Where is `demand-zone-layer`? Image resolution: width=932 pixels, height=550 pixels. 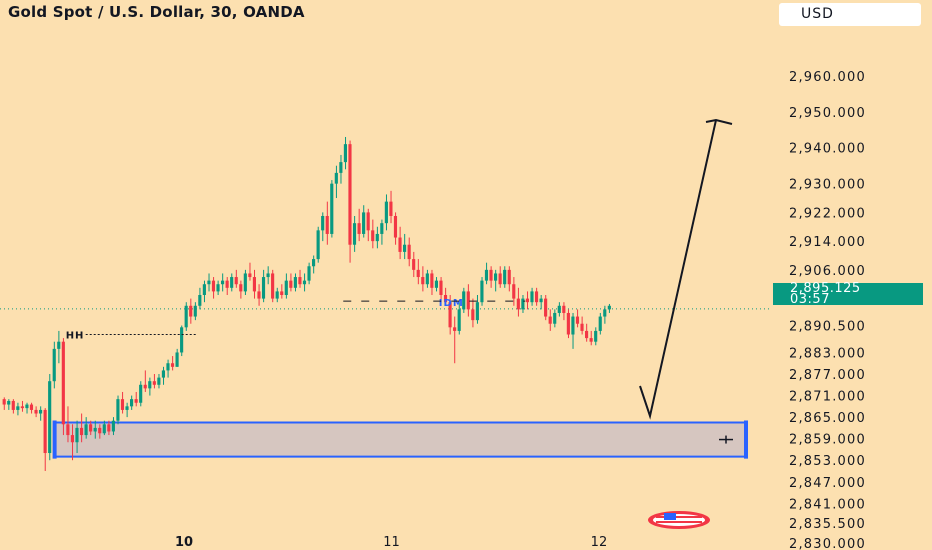
demand-zone-layer is located at coordinates (400, 439).